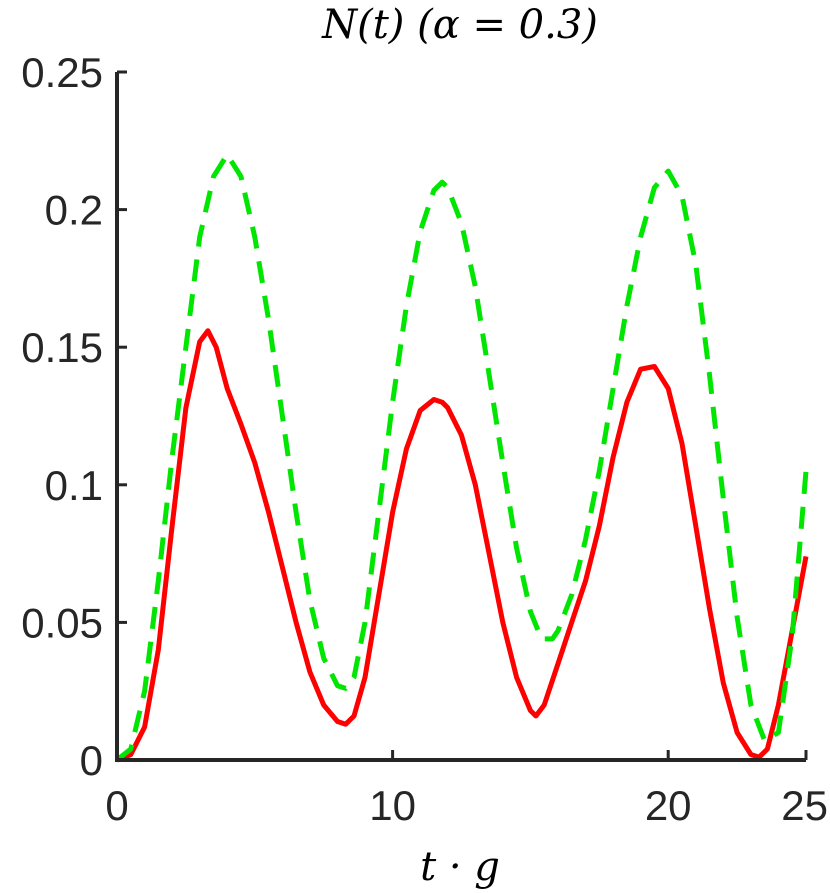 This screenshot has height=893, width=830. I want to click on chart-title: N(t) (α = 0.3), so click(459, 25).